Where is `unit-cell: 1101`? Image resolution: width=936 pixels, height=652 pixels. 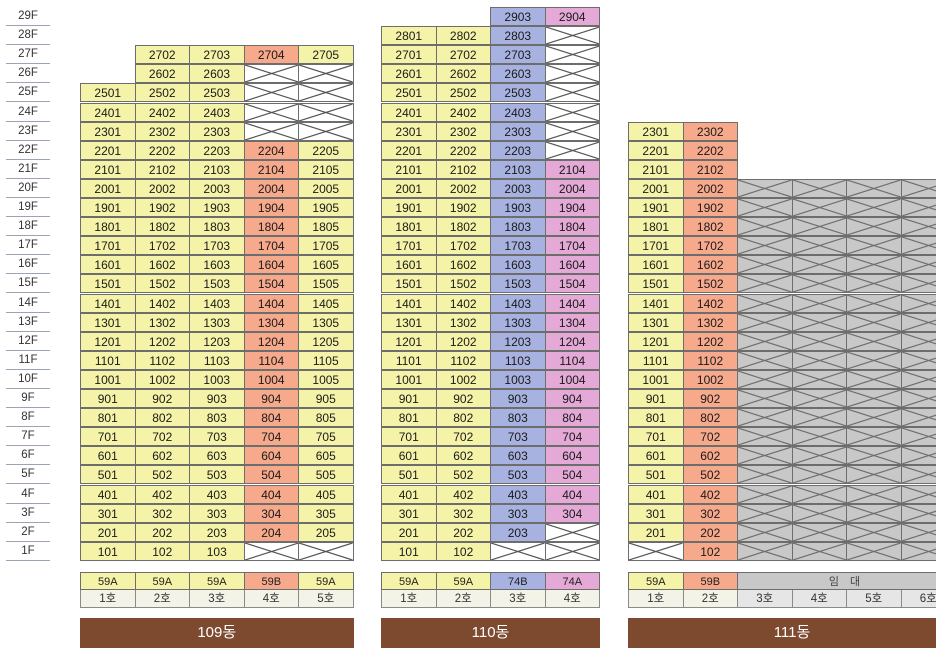
unit-cell: 1101 is located at coordinates (656, 360).